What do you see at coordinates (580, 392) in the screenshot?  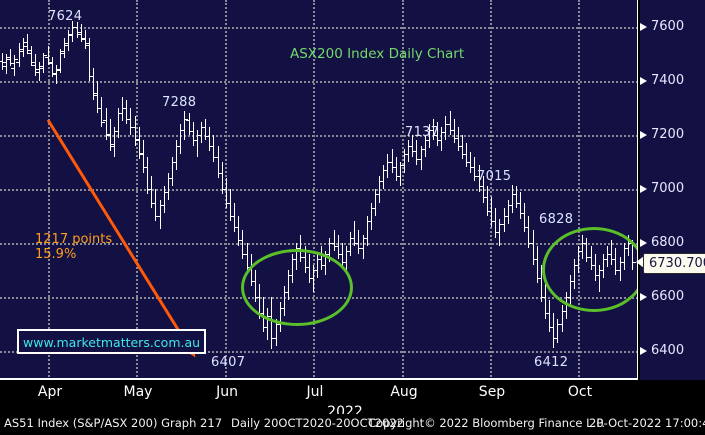 I see `month-label: Oct` at bounding box center [580, 392].